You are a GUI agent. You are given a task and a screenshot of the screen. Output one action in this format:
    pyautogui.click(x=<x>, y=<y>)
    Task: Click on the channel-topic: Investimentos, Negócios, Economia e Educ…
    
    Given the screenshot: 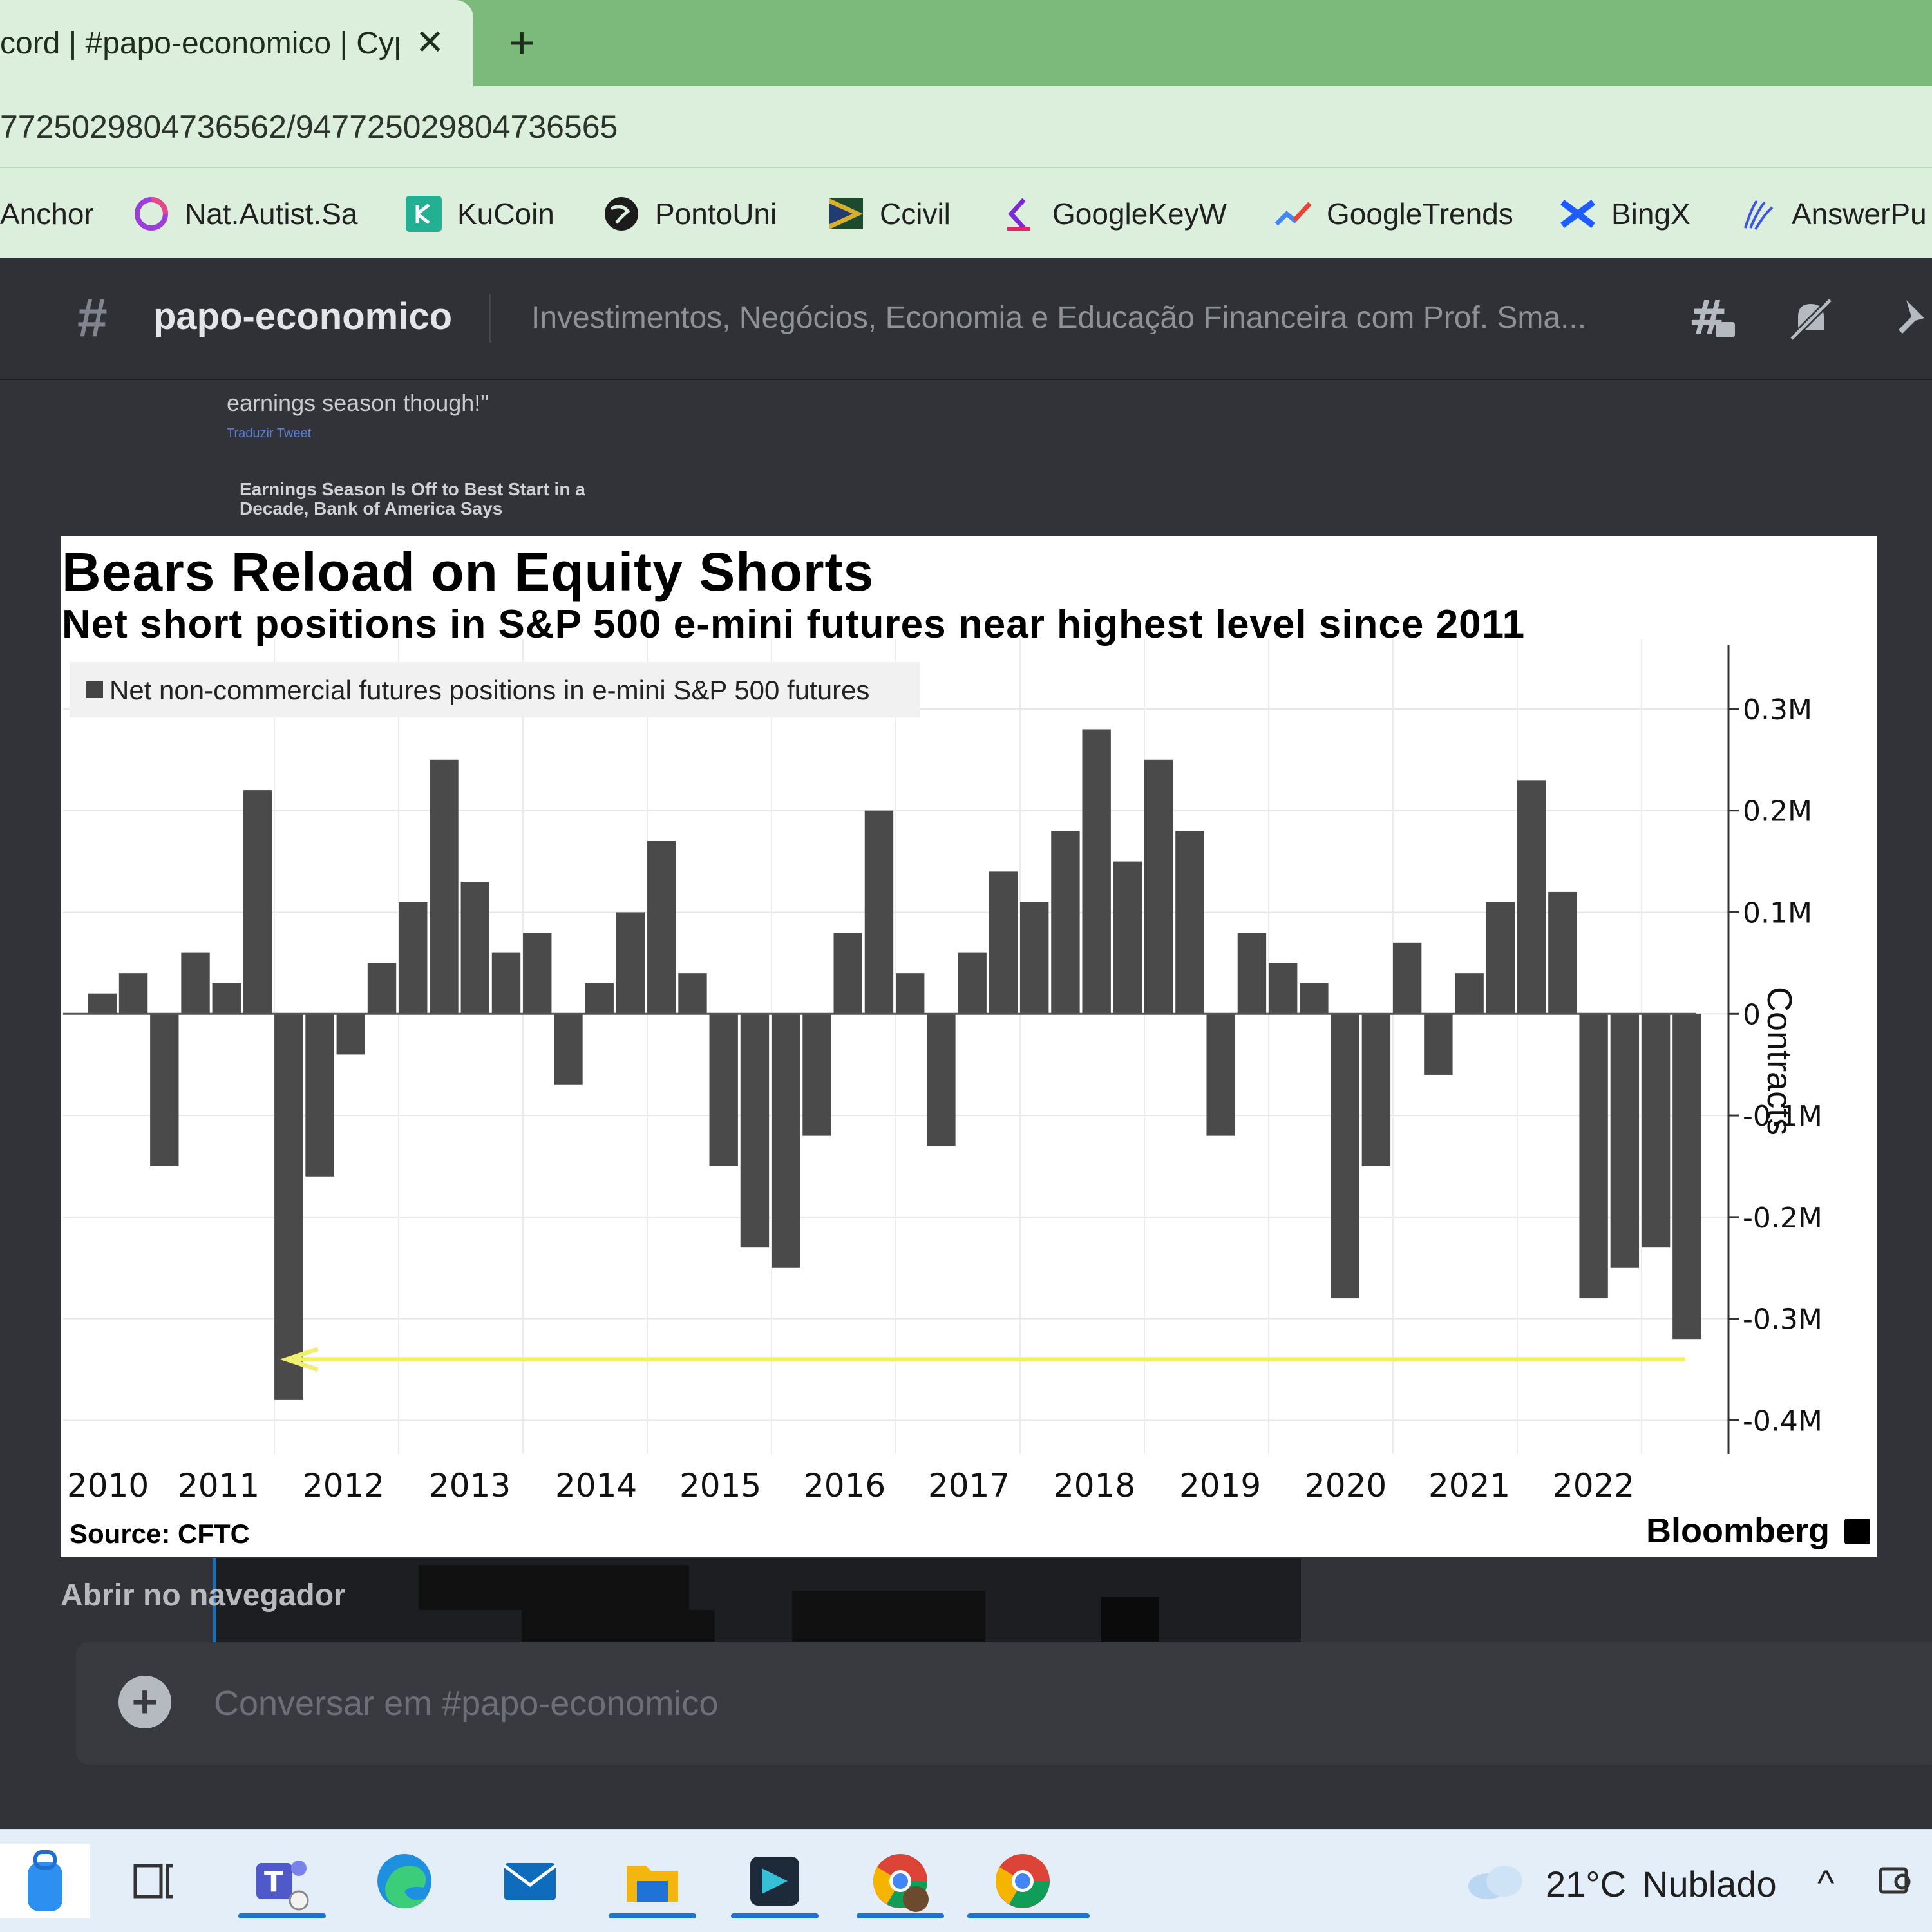 What is the action you would take?
    pyautogui.click(x=1059, y=318)
    